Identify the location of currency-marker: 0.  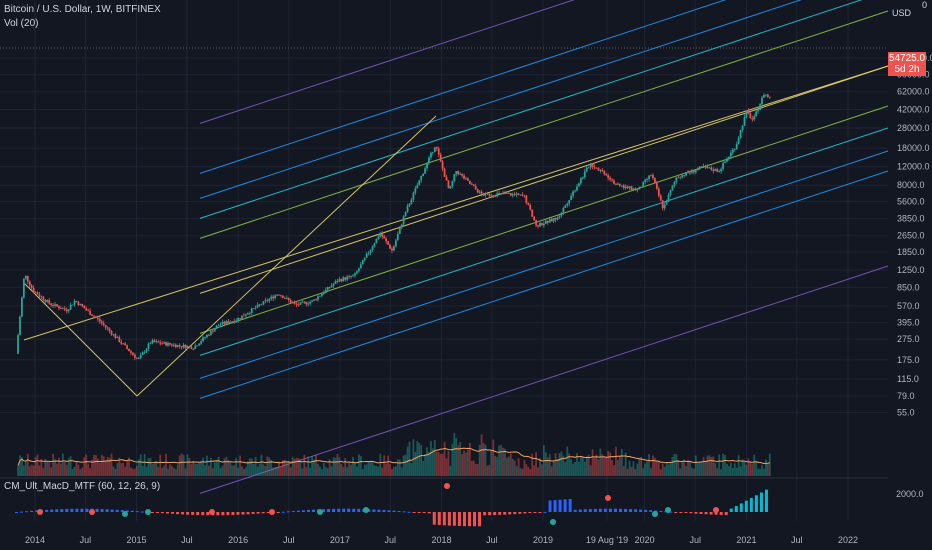
(925, 5).